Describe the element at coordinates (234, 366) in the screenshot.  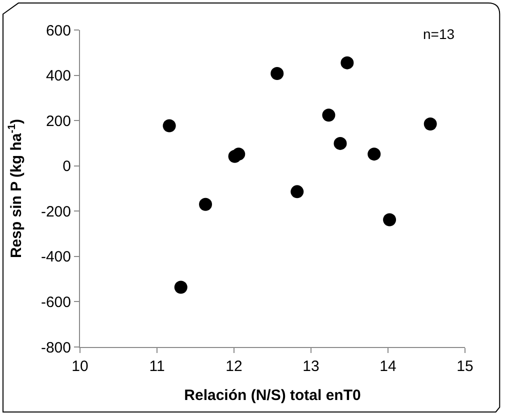
I see `x-tick-label: 12` at that location.